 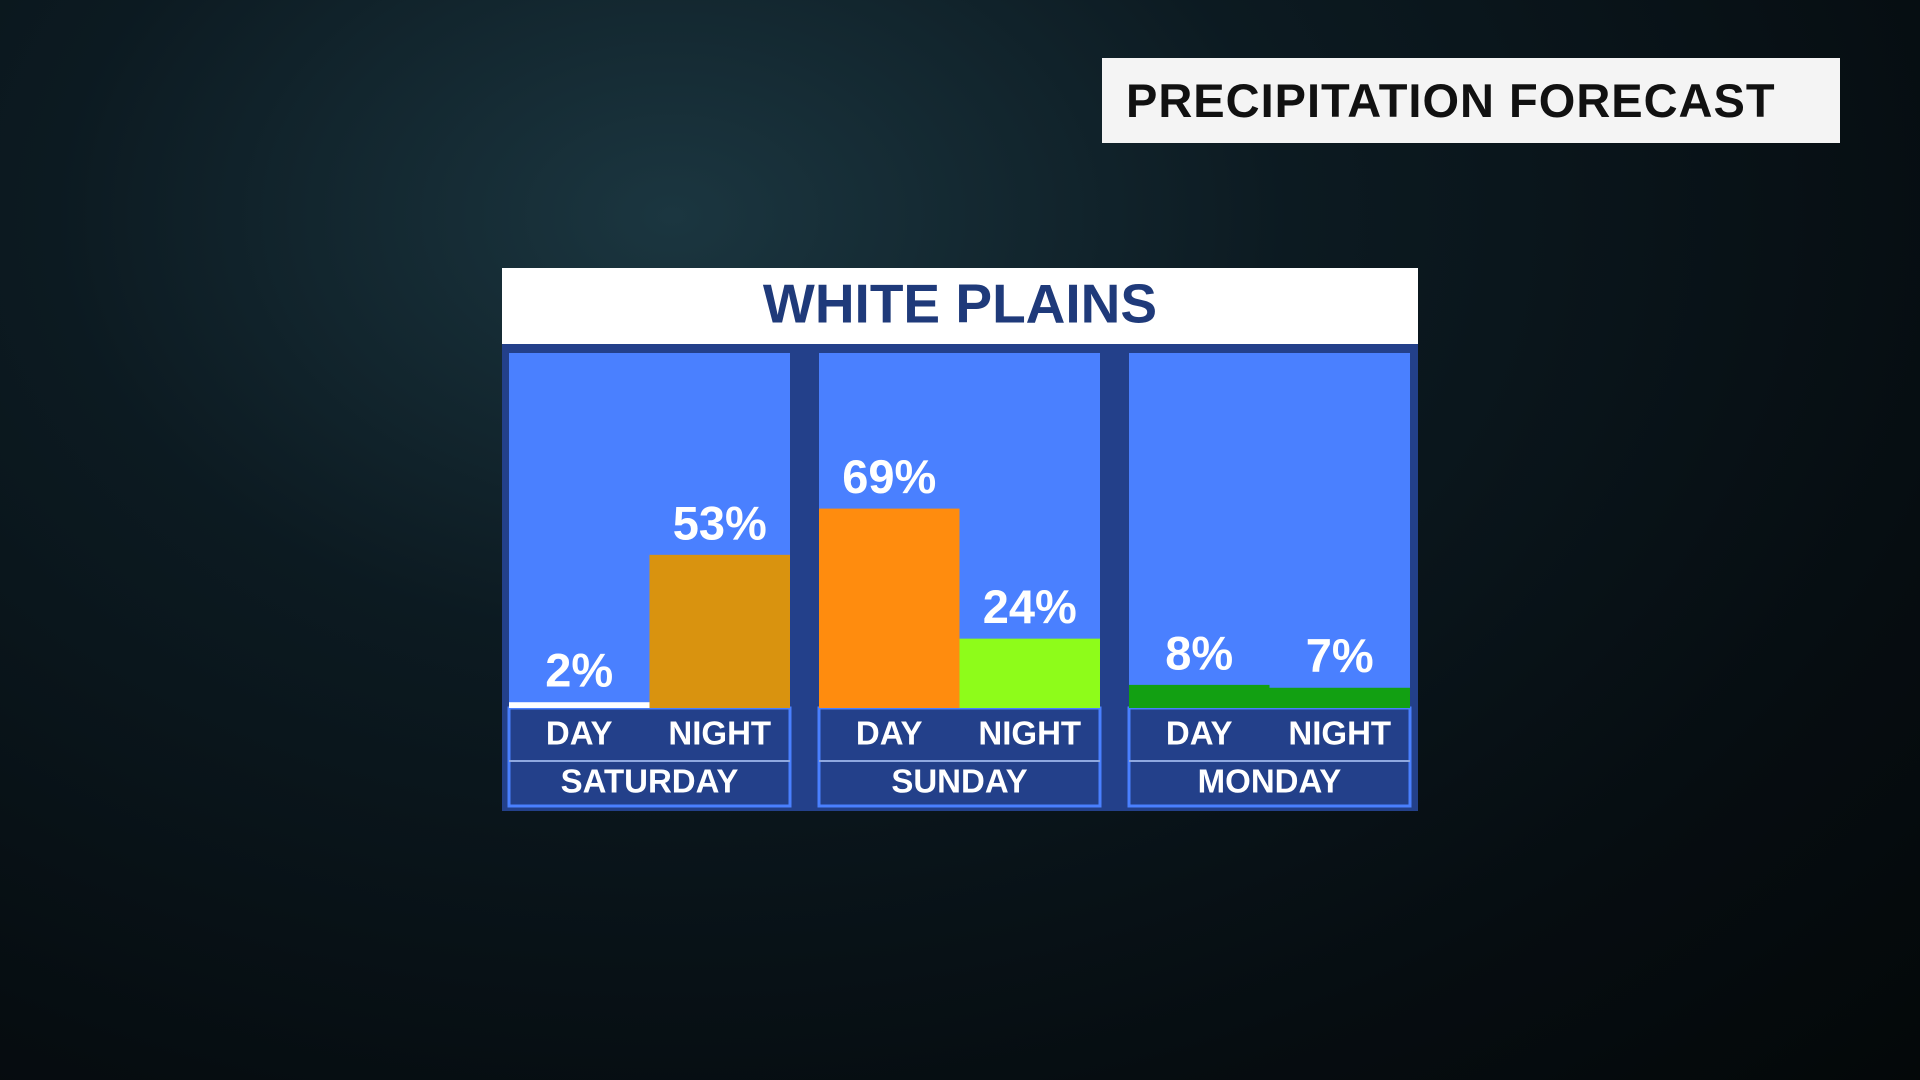 What do you see at coordinates (650, 781) in the screenshot?
I see `day-label: SATURDAY` at bounding box center [650, 781].